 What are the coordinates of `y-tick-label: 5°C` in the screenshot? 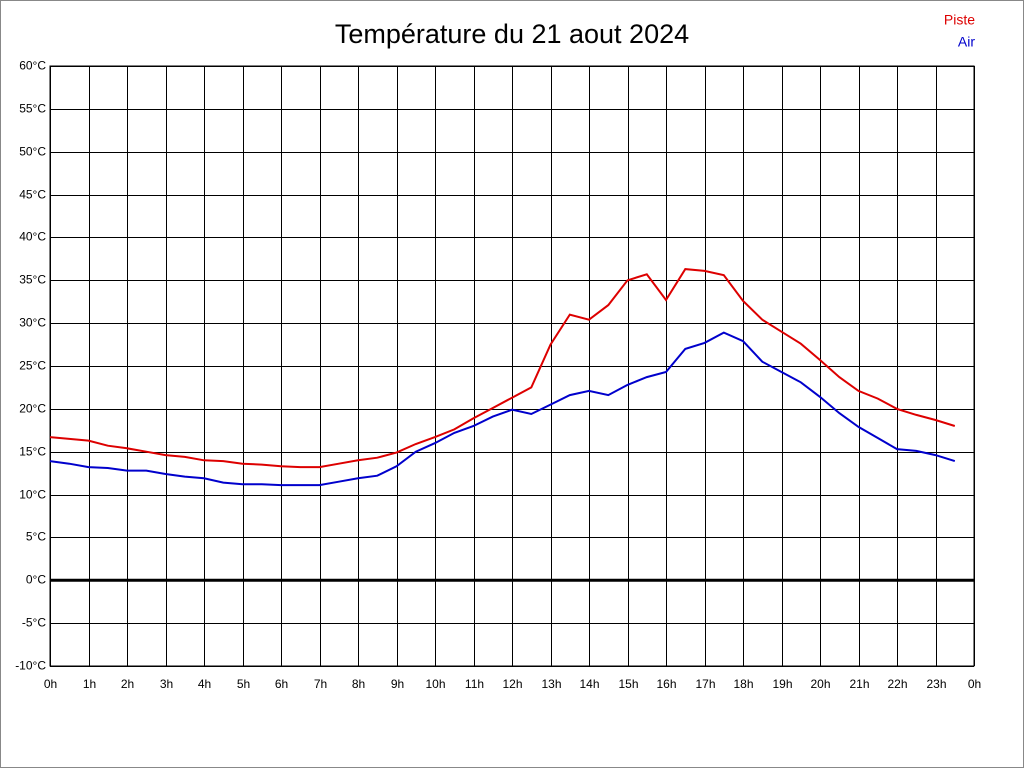 It's located at (36, 537).